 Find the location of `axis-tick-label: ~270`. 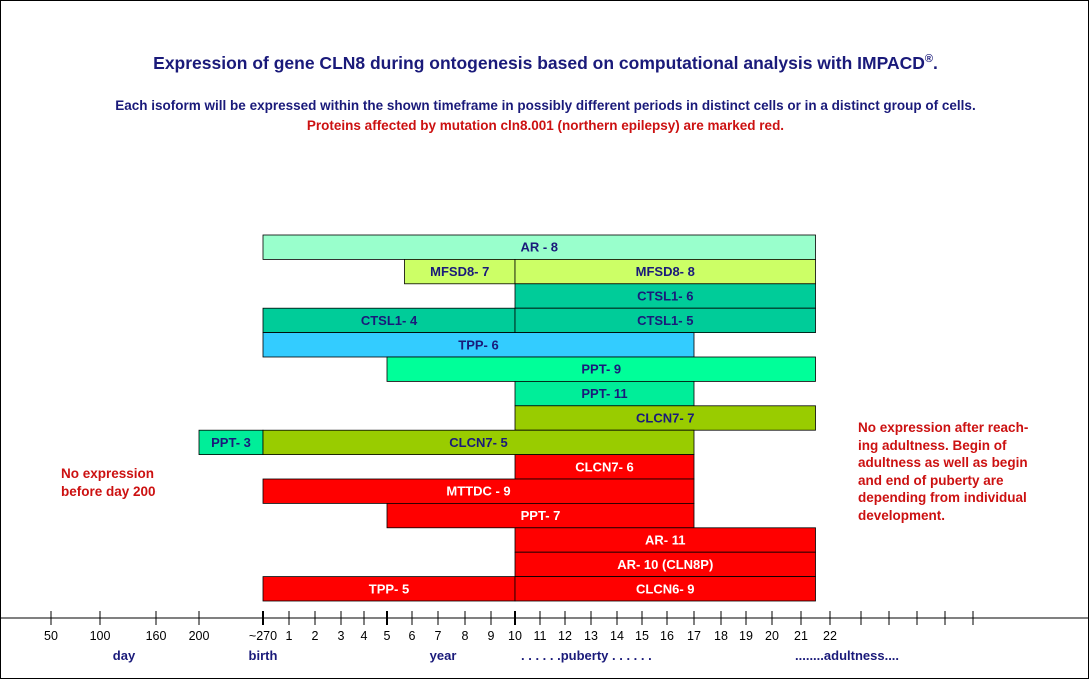

axis-tick-label: ~270 is located at coordinates (263, 636).